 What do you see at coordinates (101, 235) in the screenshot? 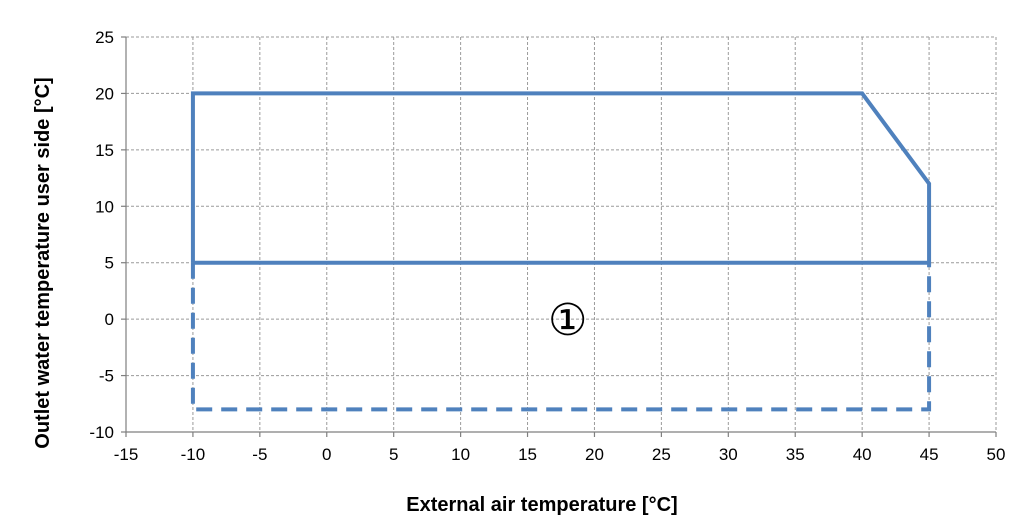
I see `y-tick-labels: -10 -5 0 5 10 15 20 25` at bounding box center [101, 235].